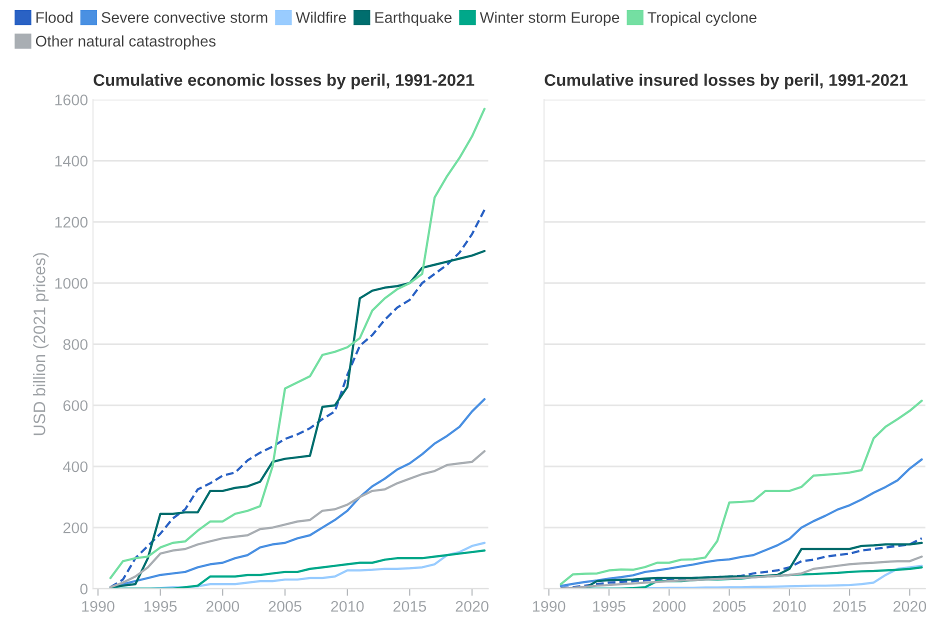 This screenshot has width=930, height=623. What do you see at coordinates (284, 82) in the screenshot?
I see `chart-title: Cumulative economic losses by peril, 1991-2021` at bounding box center [284, 82].